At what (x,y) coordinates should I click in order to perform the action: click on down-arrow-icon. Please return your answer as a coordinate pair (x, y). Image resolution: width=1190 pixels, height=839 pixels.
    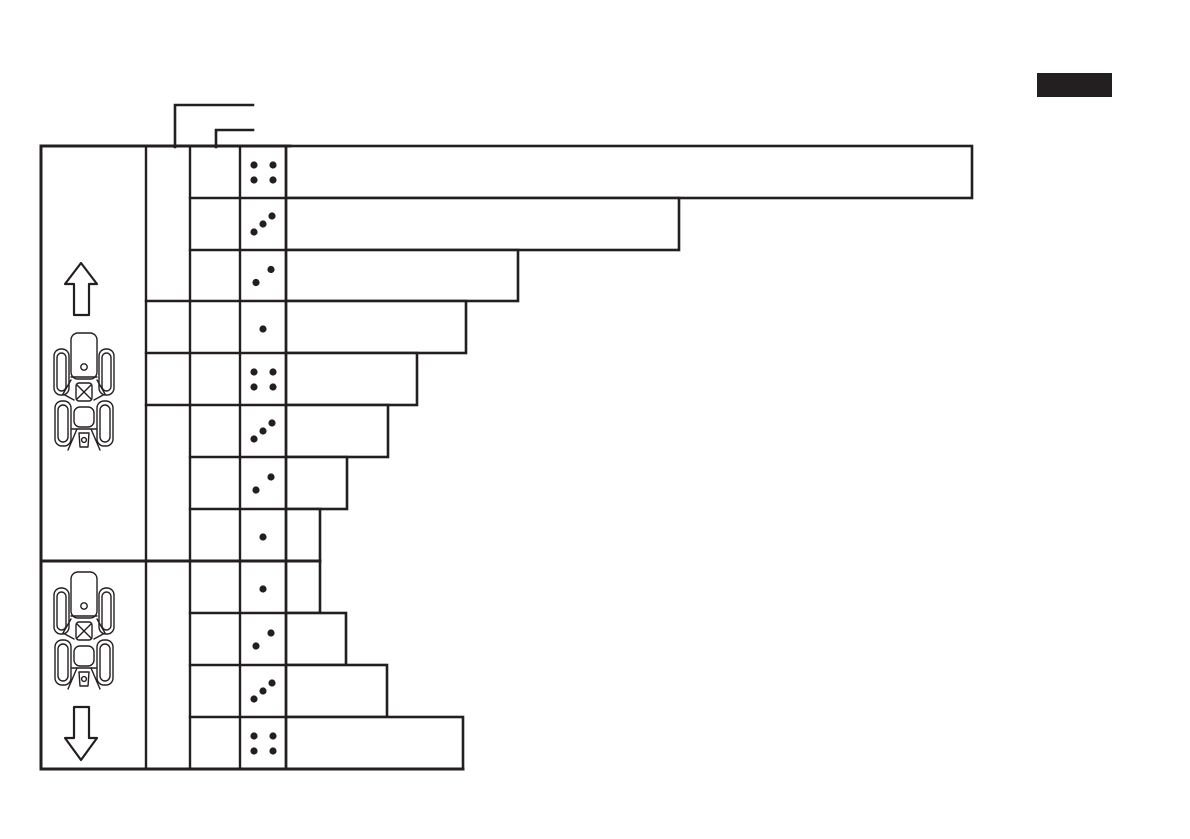
    Looking at the image, I should click on (81, 733).